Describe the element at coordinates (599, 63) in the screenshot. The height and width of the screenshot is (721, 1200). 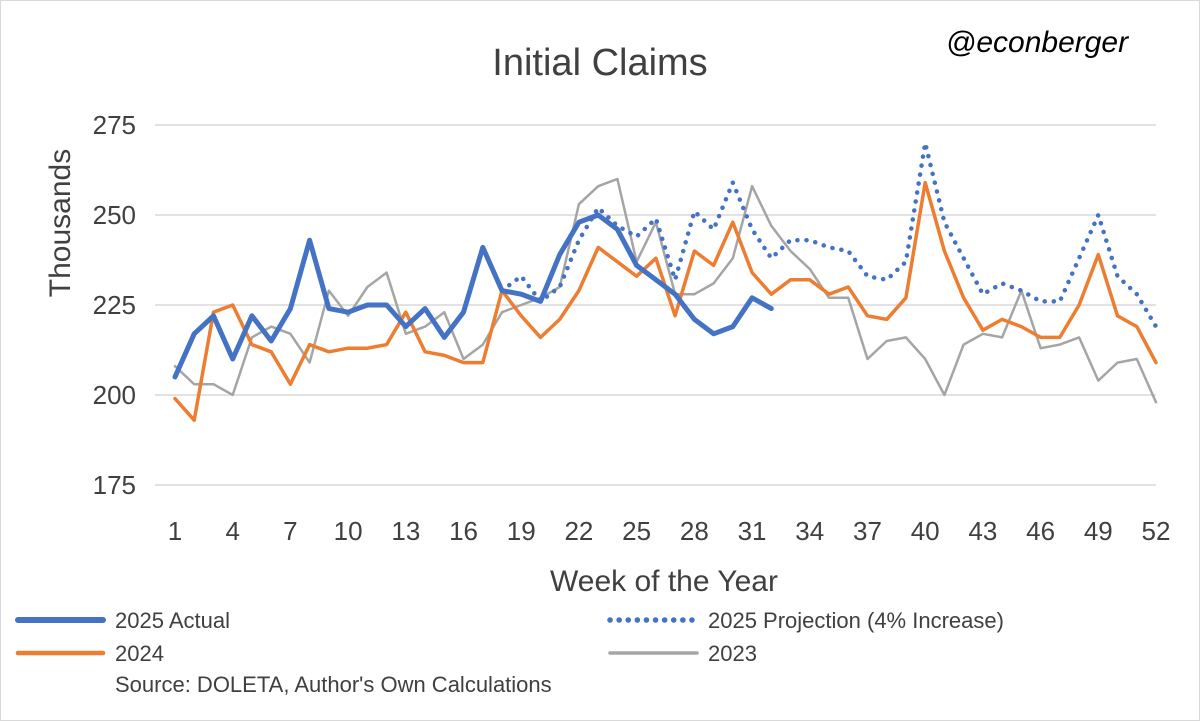
I see `chart-title: Initial Claims` at that location.